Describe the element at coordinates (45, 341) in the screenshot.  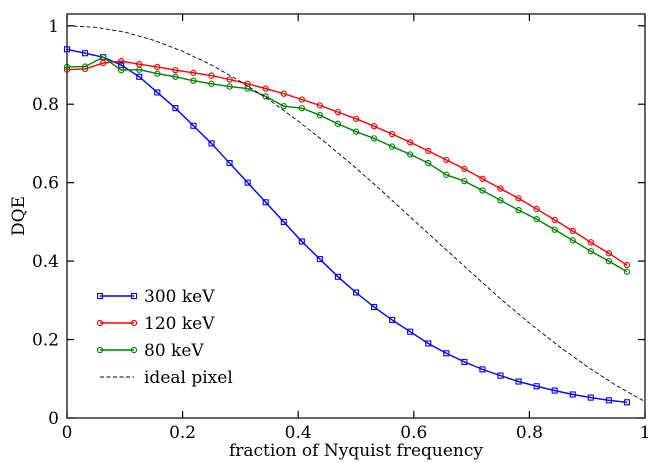
I see `y-tick-label: 0.2` at that location.